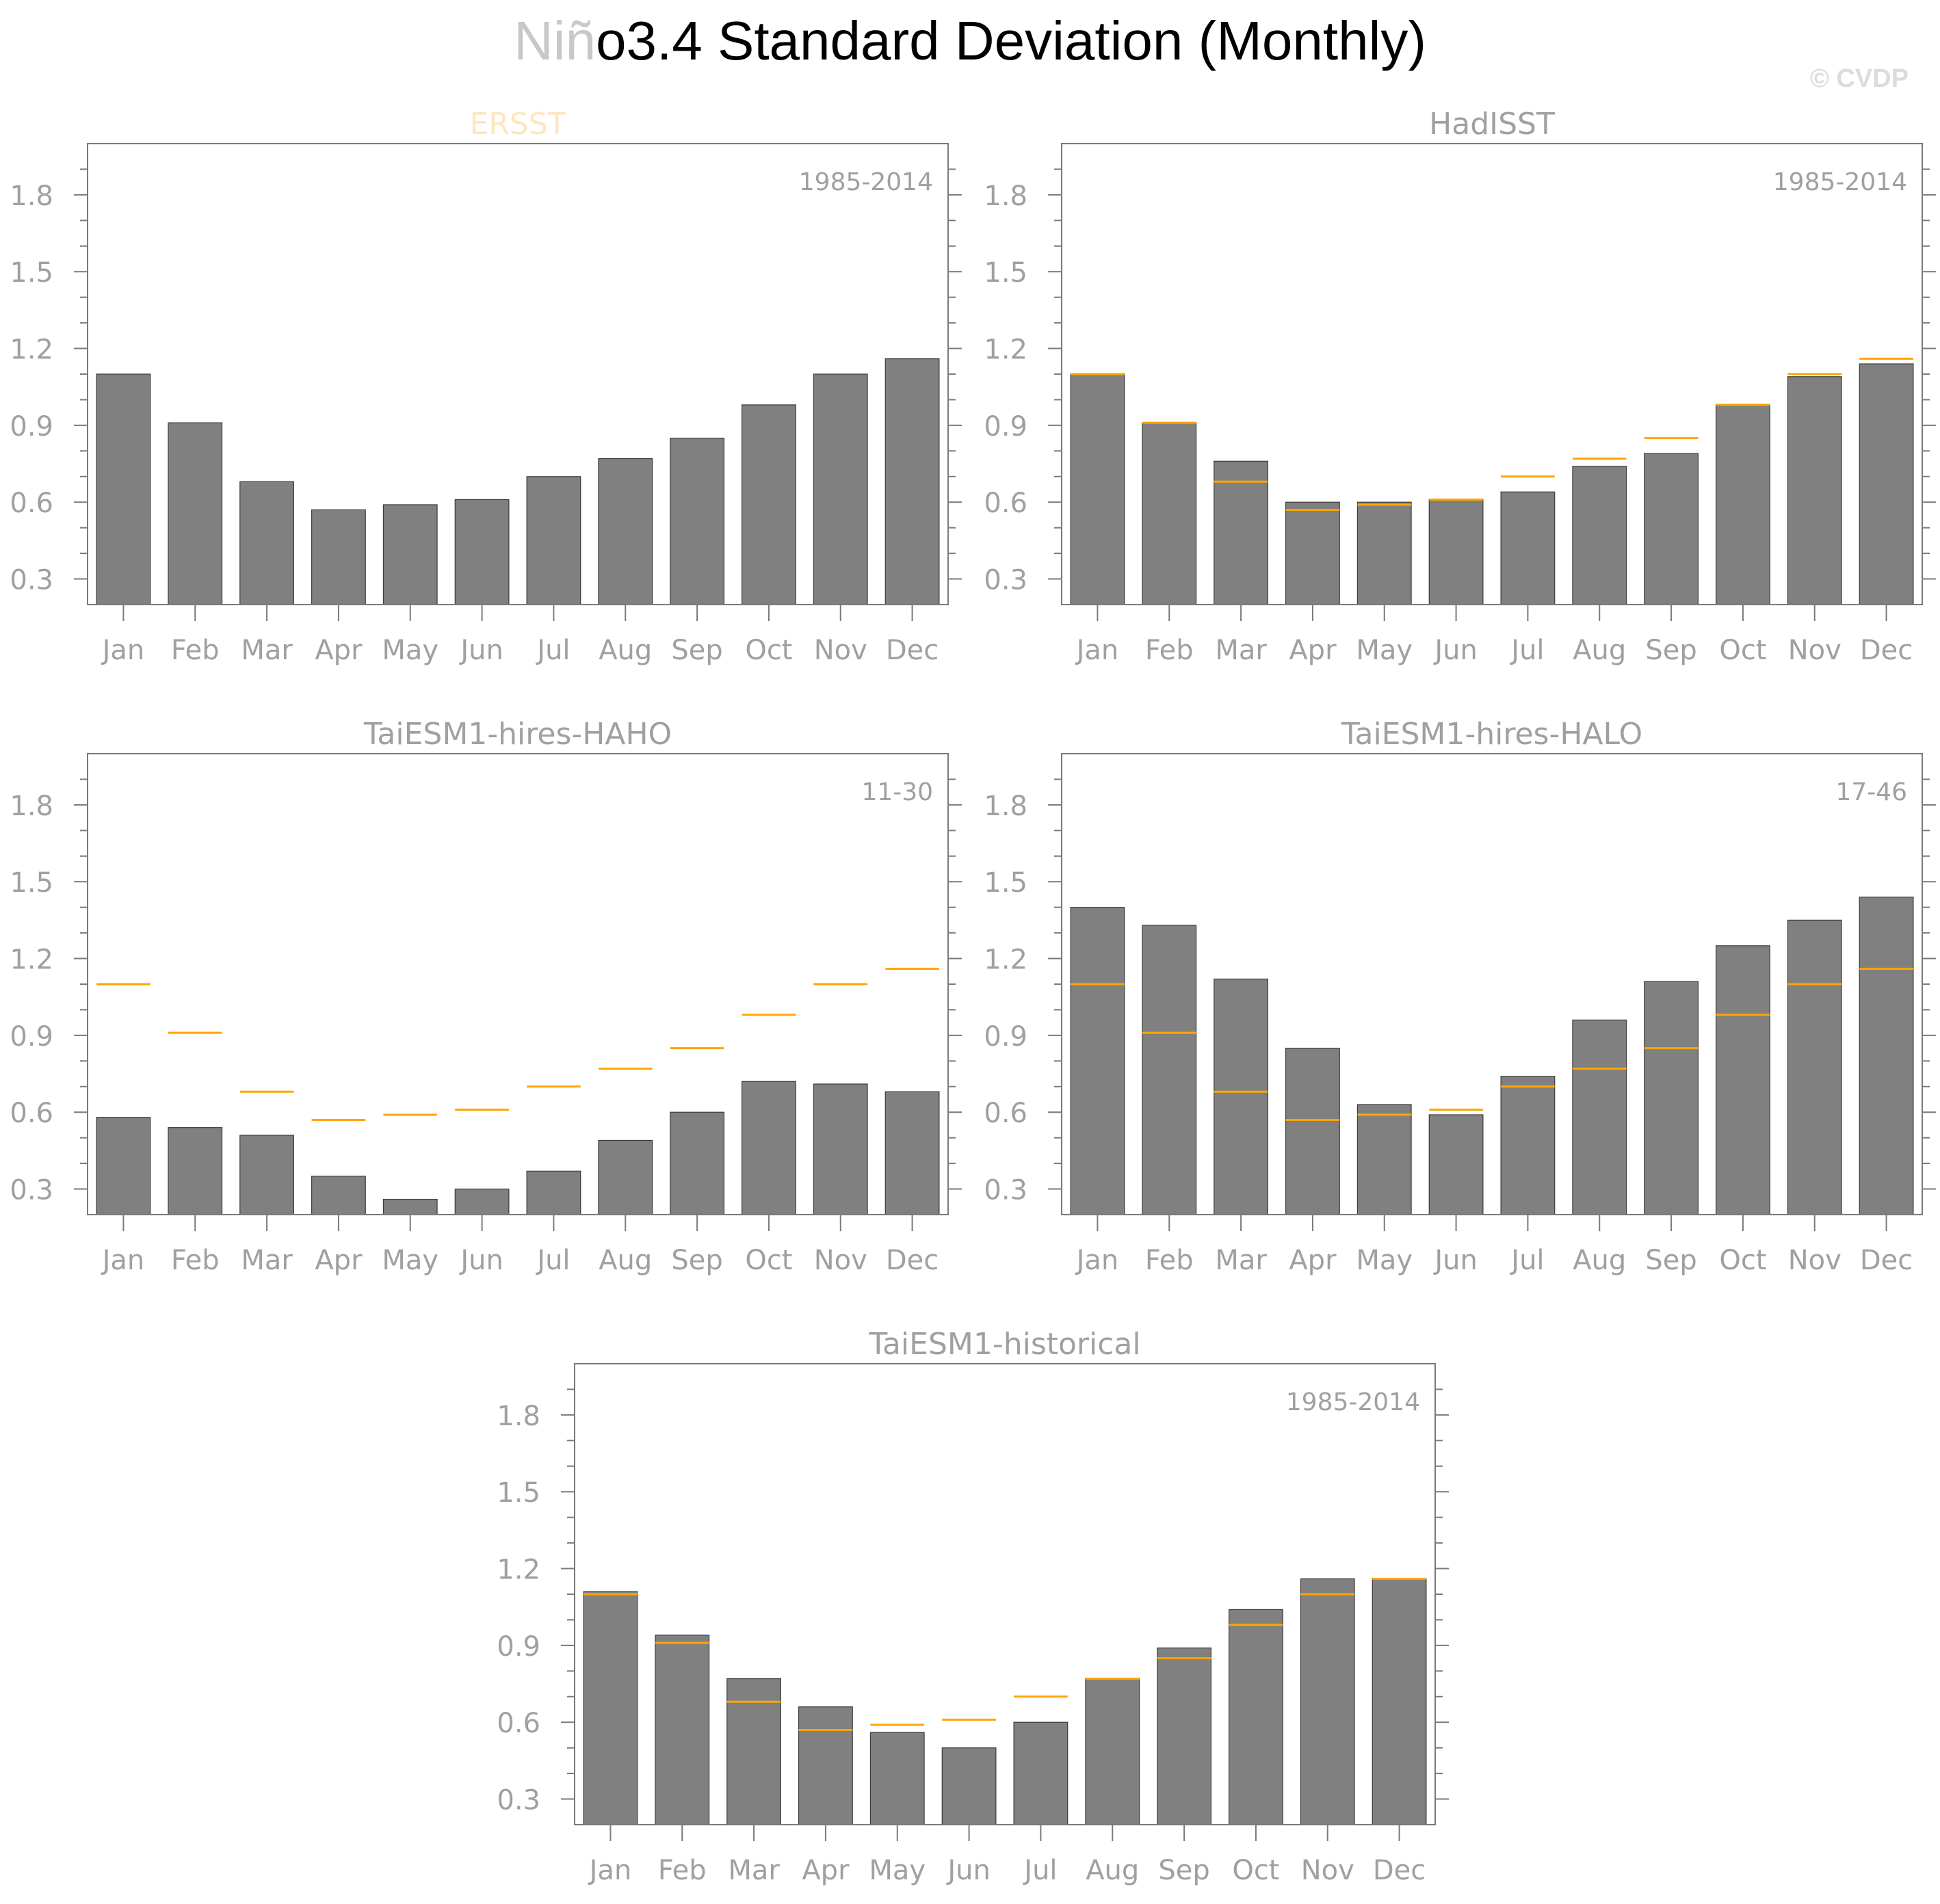 Image resolution: width=1940 pixels, height=1904 pixels. I want to click on x-tick-label: Apr, so click(1313, 1260).